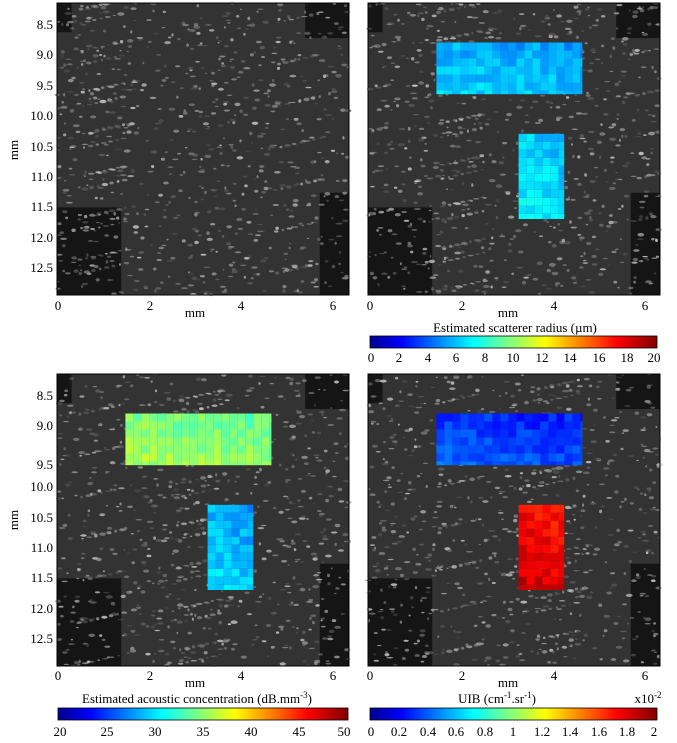 The width and height of the screenshot is (677, 743). What do you see at coordinates (299, 731) in the screenshot?
I see `colorbar-tick: 45` at bounding box center [299, 731].